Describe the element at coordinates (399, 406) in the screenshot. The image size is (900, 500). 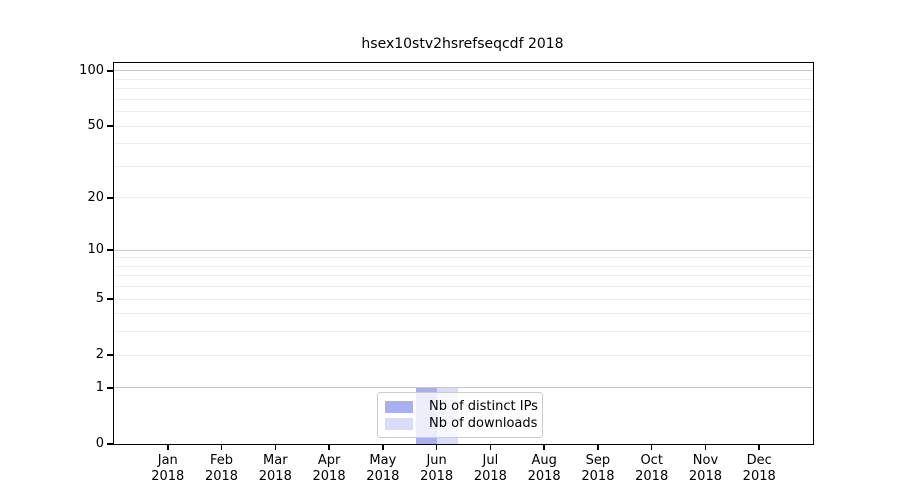
I see `legend-swatch-distinct-ips-icon` at that location.